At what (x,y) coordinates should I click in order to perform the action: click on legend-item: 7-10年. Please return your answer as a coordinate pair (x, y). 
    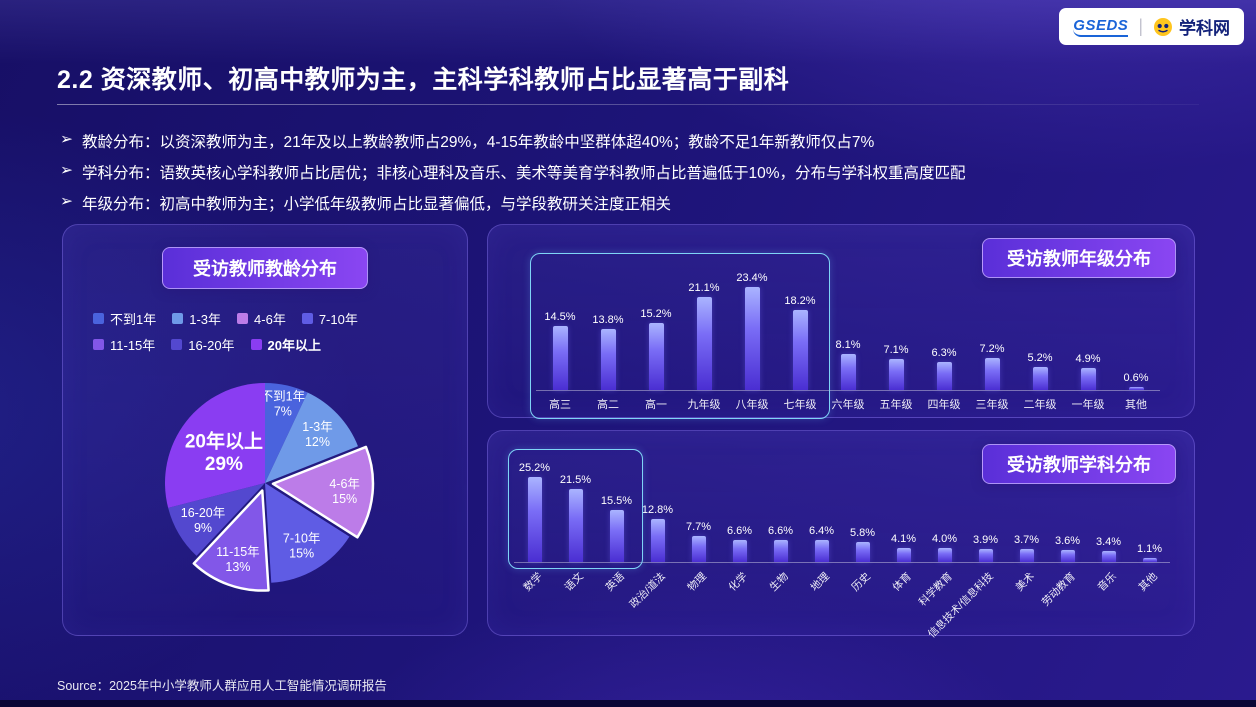
    Looking at the image, I should click on (329, 318).